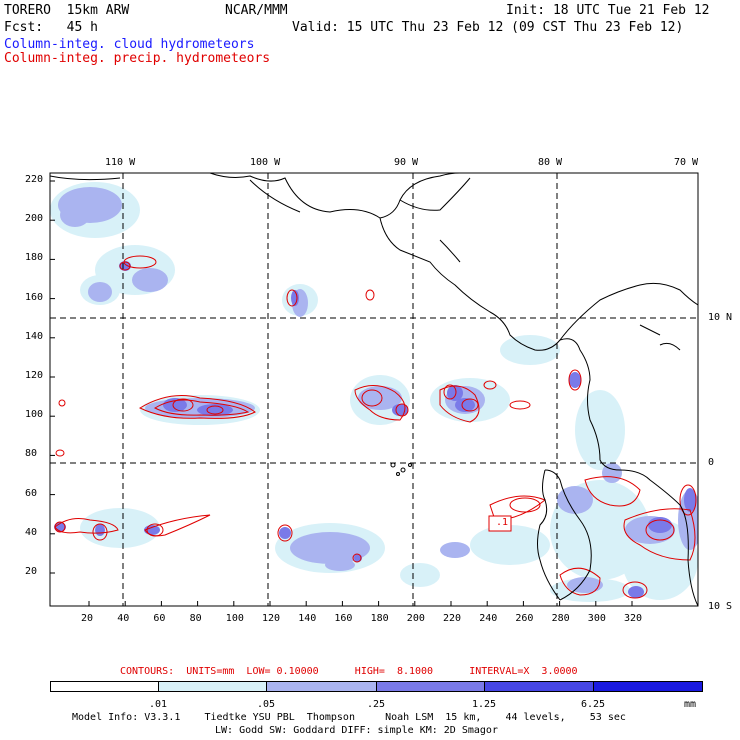 This screenshot has width=740, height=740. Describe the element at coordinates (608, 10) in the screenshot. I see `init-time: Init: 18 UTC Tue 21 Feb 12` at that location.